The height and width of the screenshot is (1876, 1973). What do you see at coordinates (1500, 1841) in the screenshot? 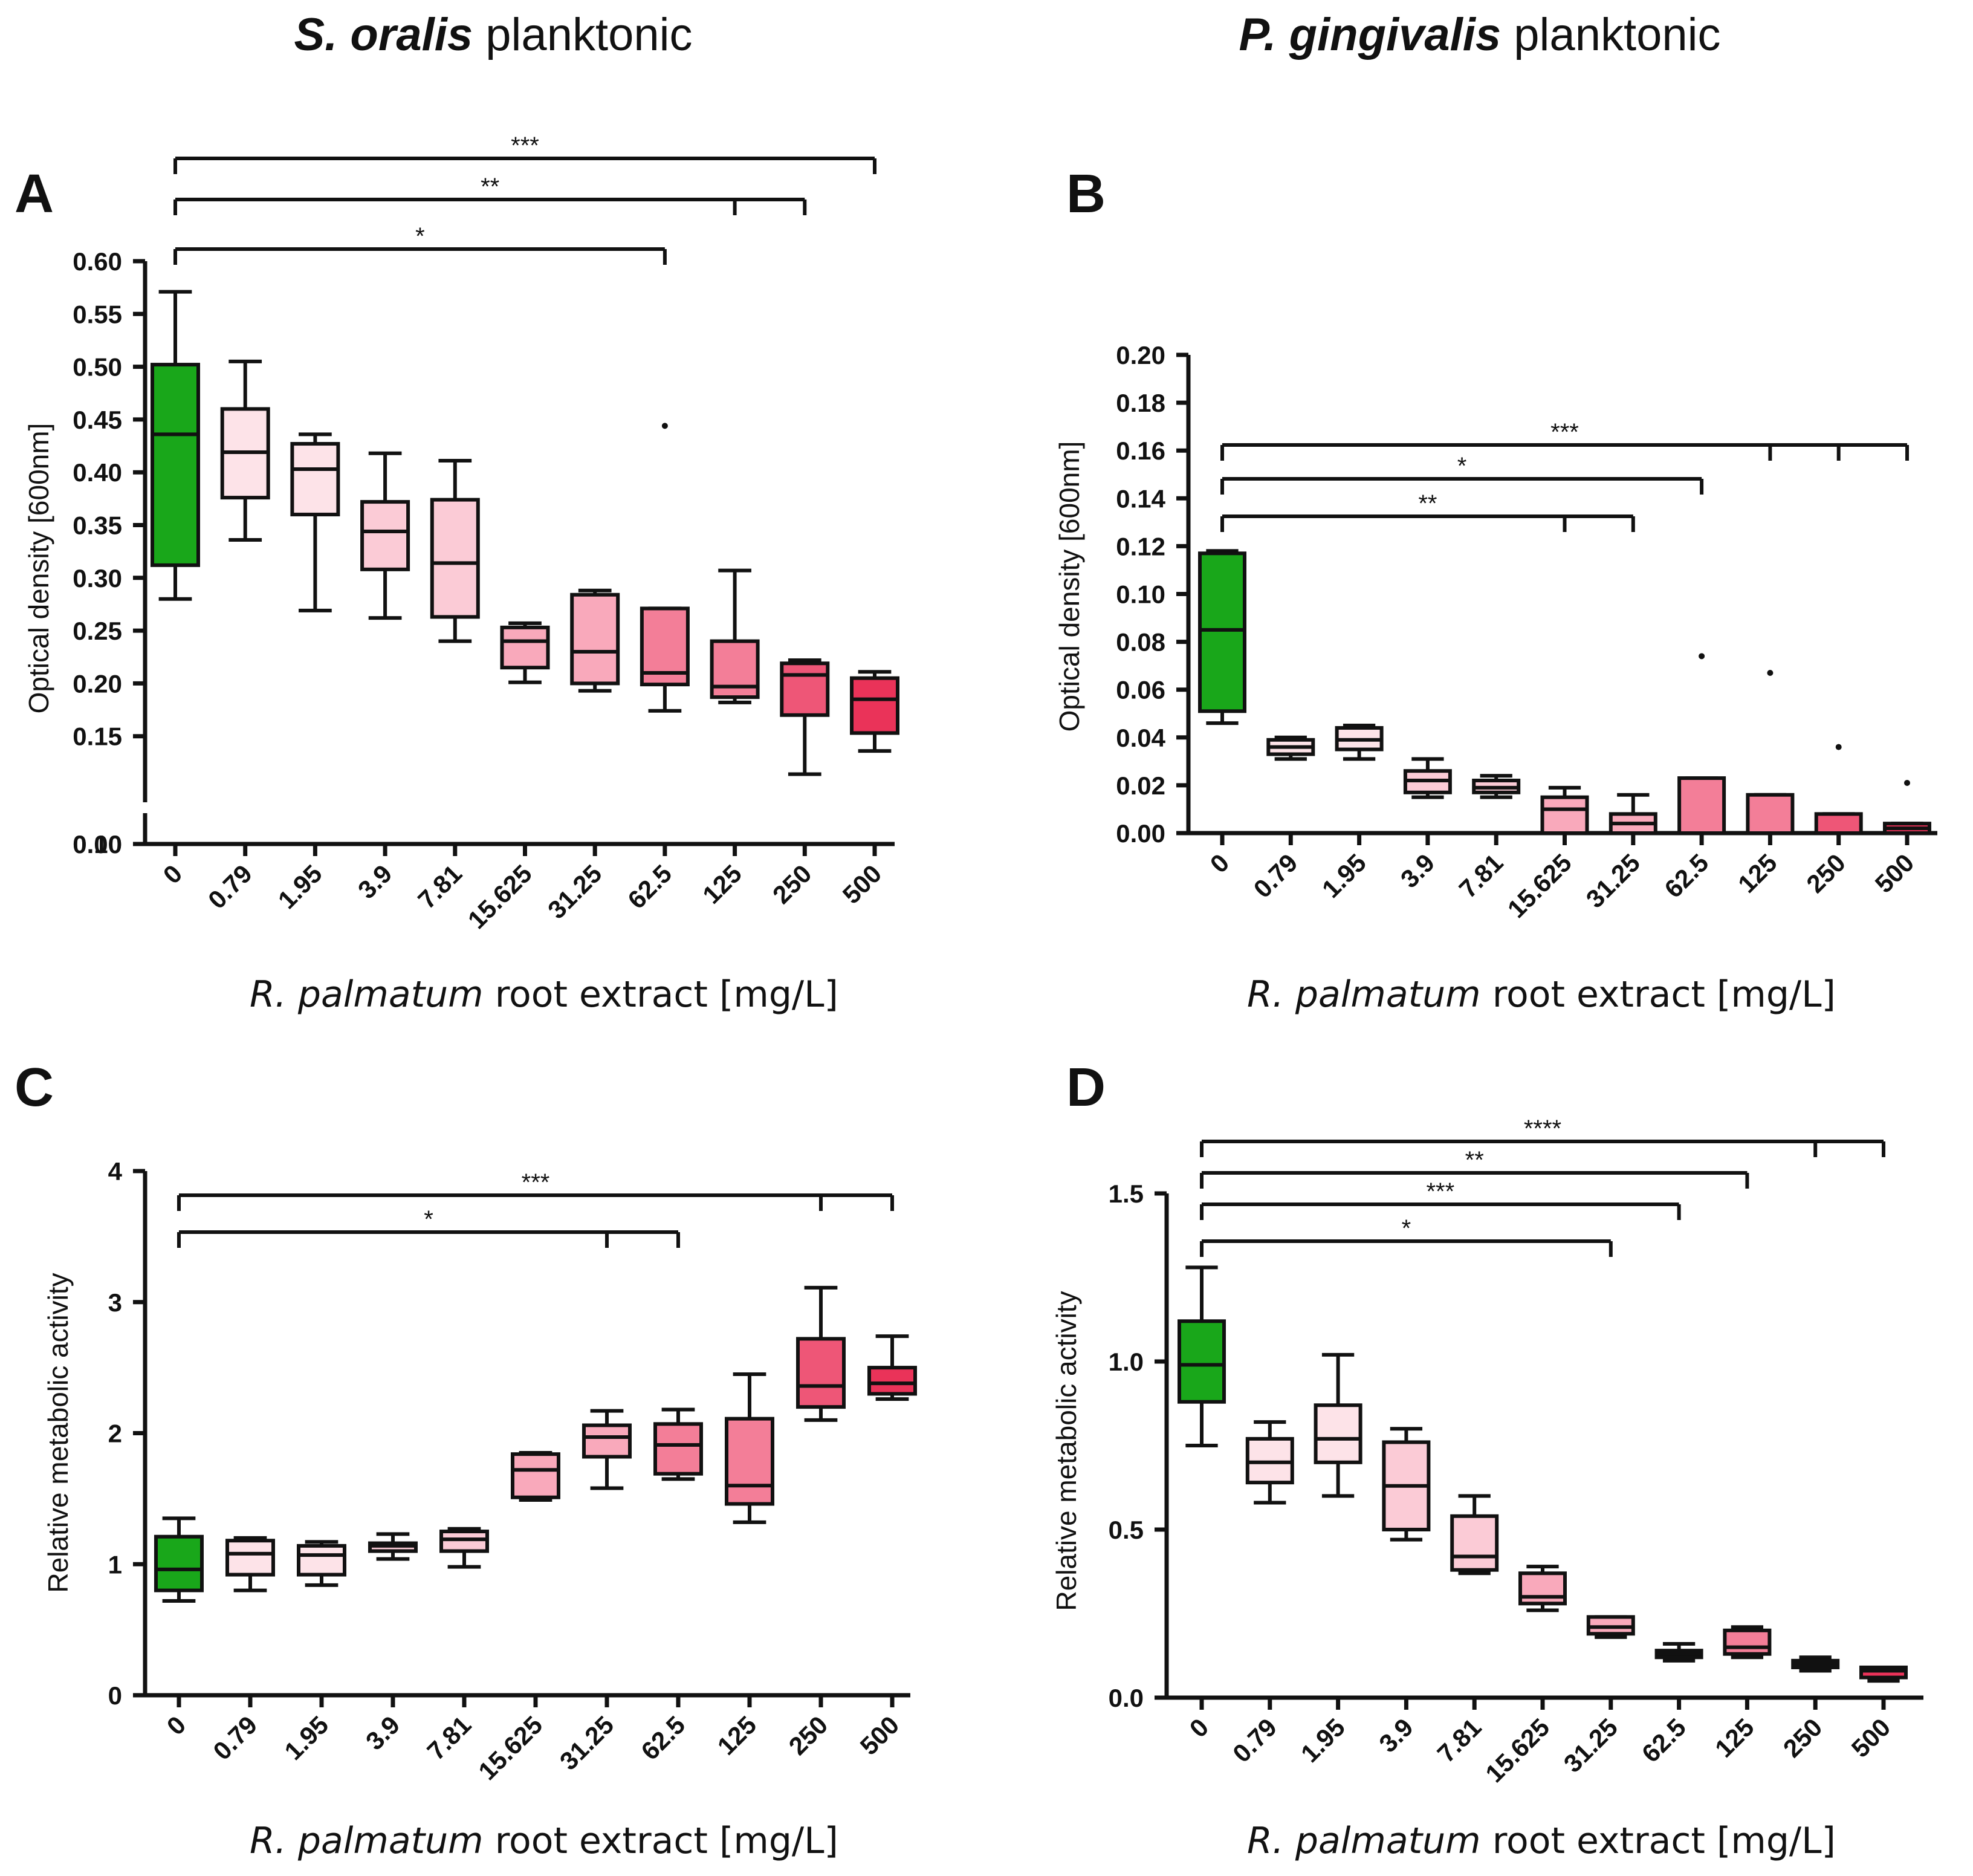
I see `x-axis-label-d: R. palmatum root extract [mg/L]` at bounding box center [1500, 1841].